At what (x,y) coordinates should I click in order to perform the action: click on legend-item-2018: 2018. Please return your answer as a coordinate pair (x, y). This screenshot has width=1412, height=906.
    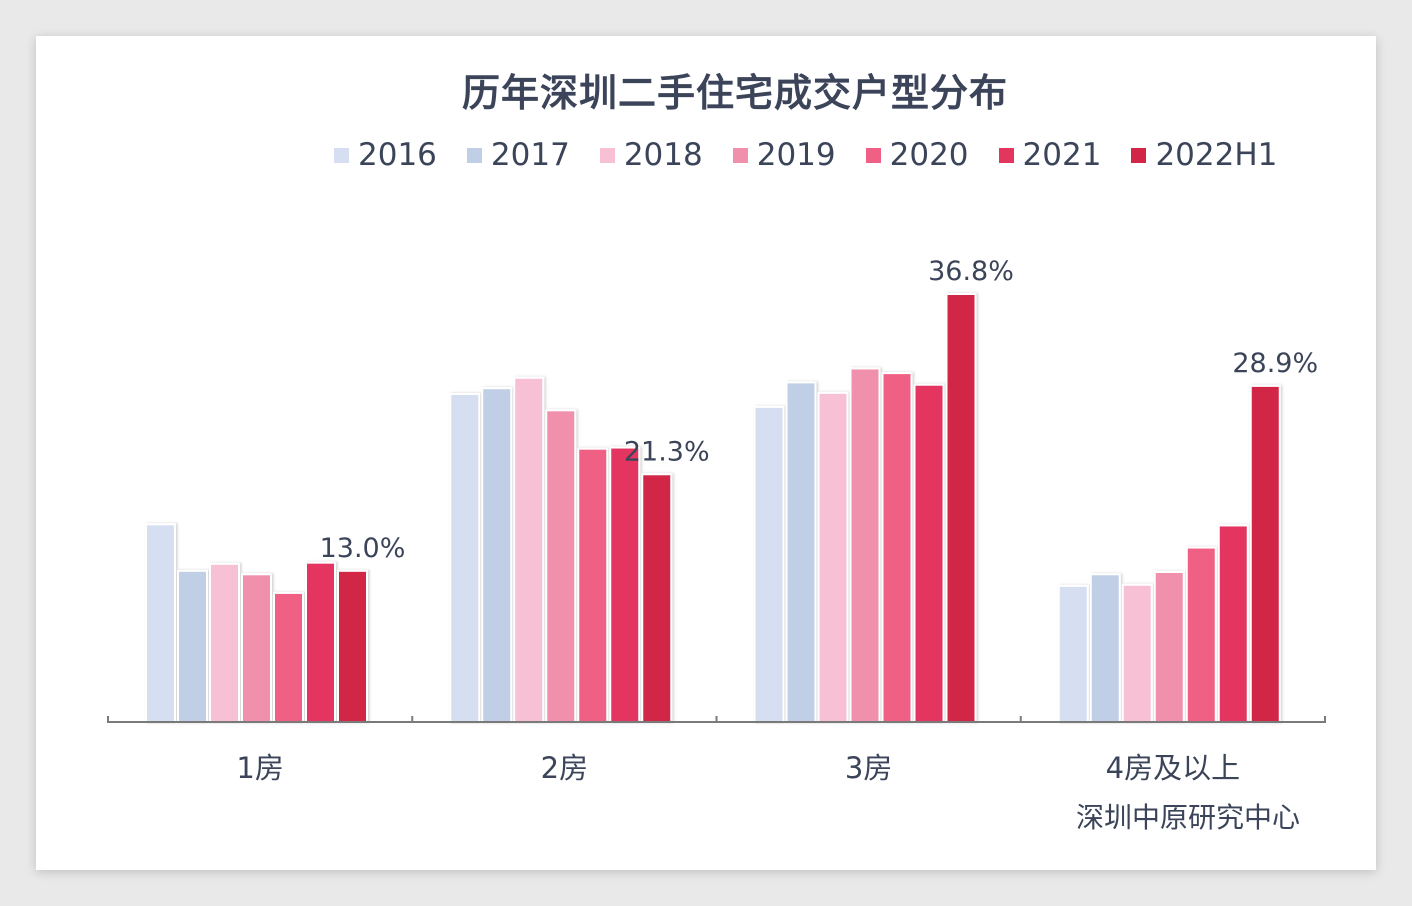
    Looking at the image, I should click on (651, 154).